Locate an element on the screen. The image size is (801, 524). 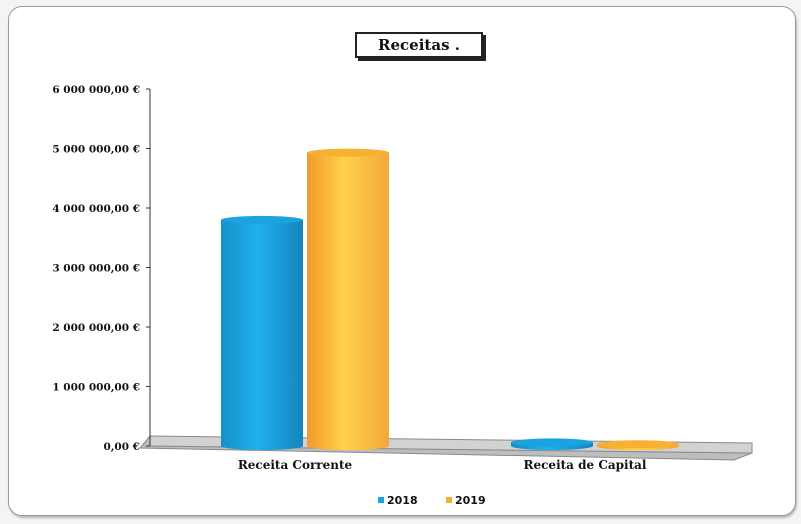
x-category-label-0: Receita Corrente is located at coordinates (295, 465).